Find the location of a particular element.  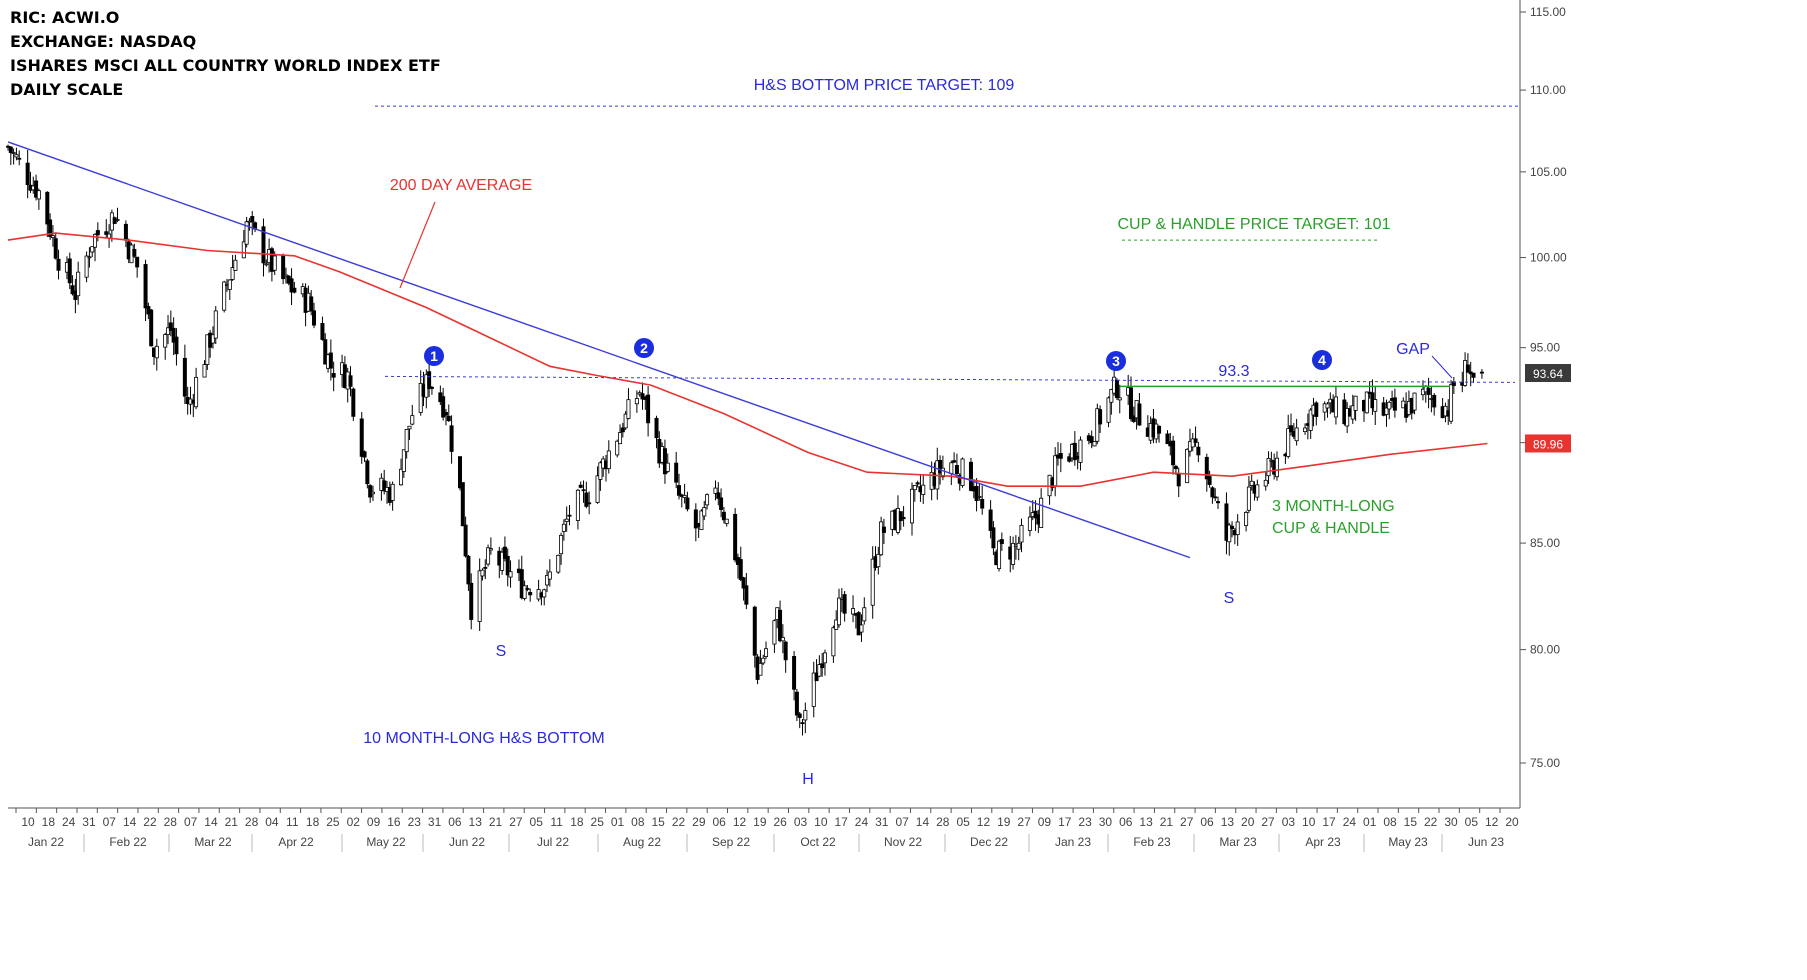

x-day-label: 24 is located at coordinates (69, 822).